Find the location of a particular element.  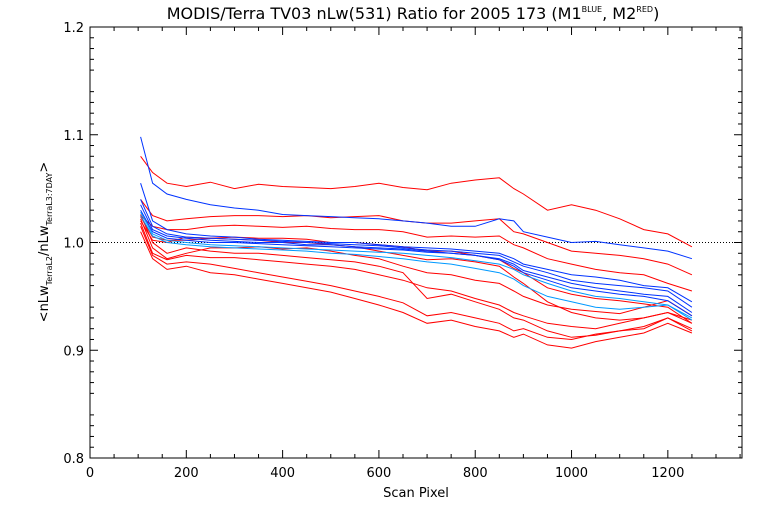

y-tick-label-3: 1.1 is located at coordinates (73, 136).